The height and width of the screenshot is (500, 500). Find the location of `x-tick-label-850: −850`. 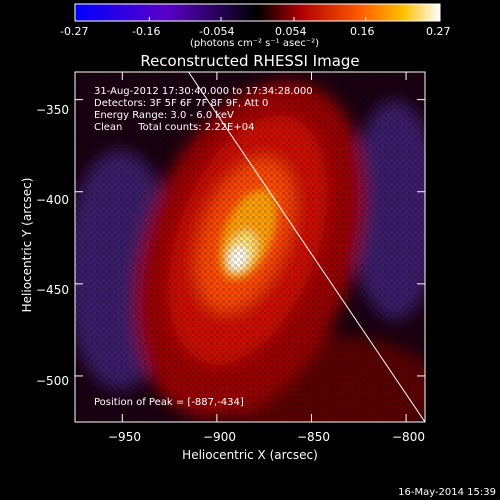

x-tick-label-850: −850 is located at coordinates (313, 437).